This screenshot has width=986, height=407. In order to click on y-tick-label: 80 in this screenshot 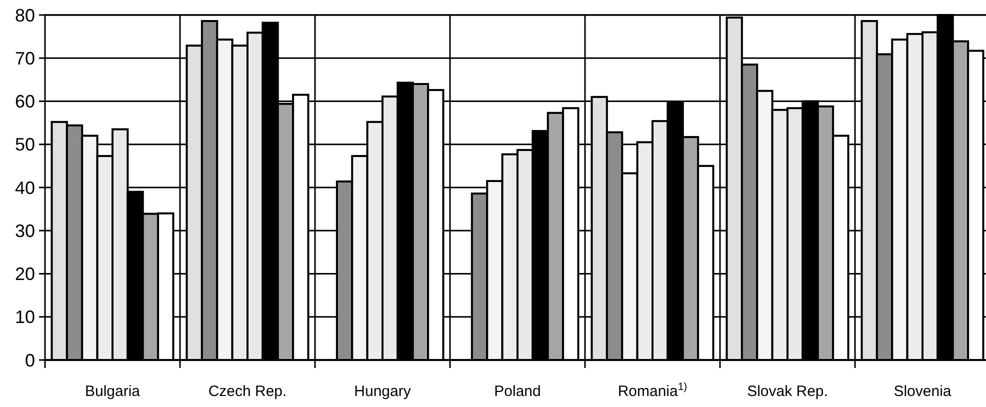, I will do `click(24, 15)`.